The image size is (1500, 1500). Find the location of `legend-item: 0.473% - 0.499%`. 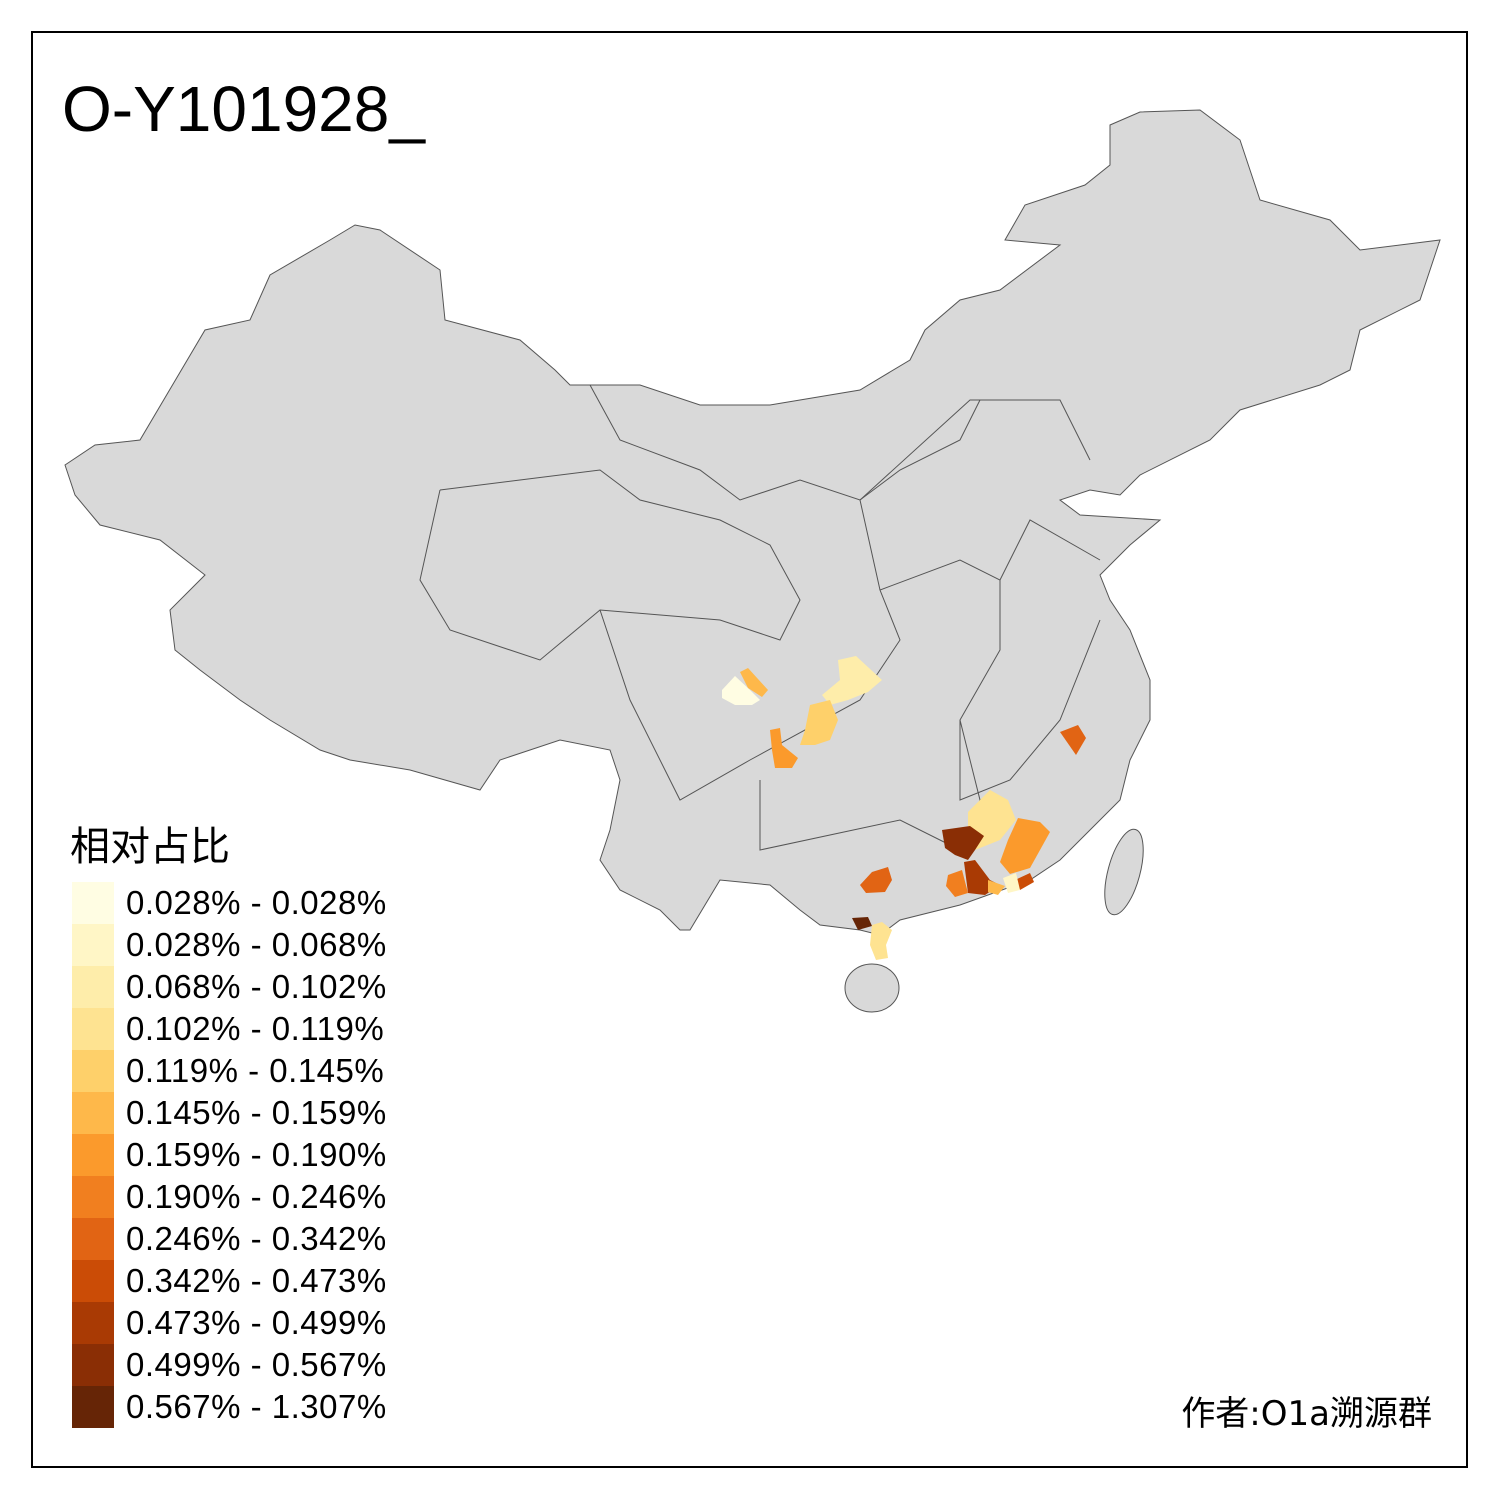

legend-item: 0.473% - 0.499% is located at coordinates (229, 1323).